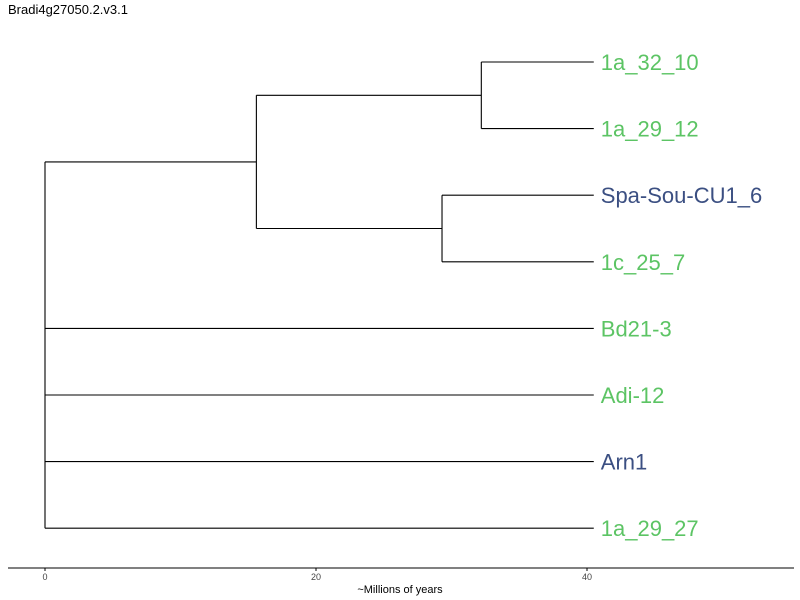 The height and width of the screenshot is (600, 800). What do you see at coordinates (68, 9) in the screenshot?
I see `plot-title: Bradi4g27050.2.v3.1` at bounding box center [68, 9].